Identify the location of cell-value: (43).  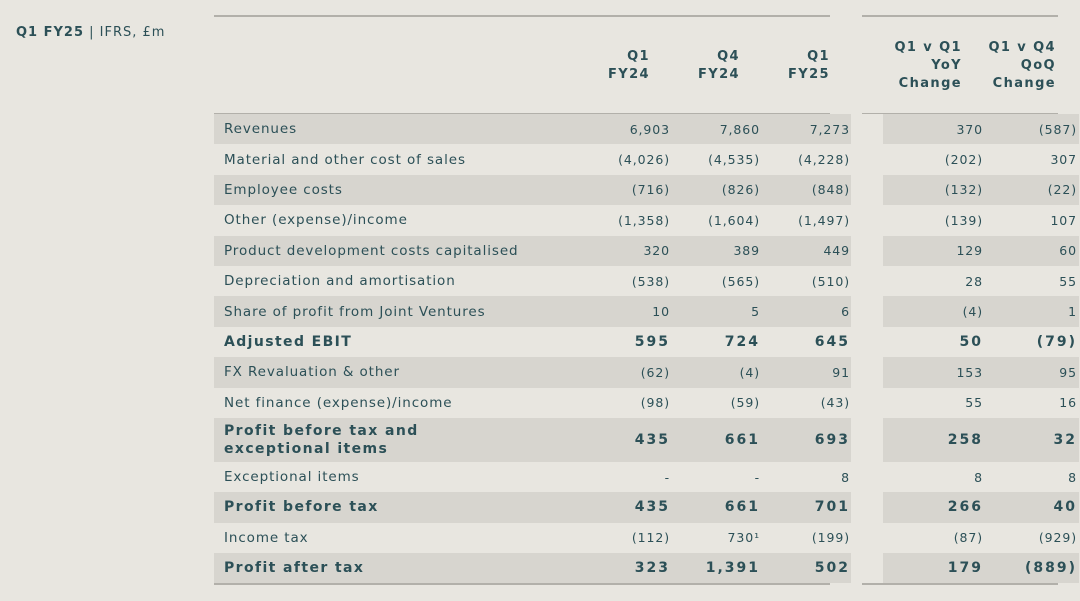
(835, 403).